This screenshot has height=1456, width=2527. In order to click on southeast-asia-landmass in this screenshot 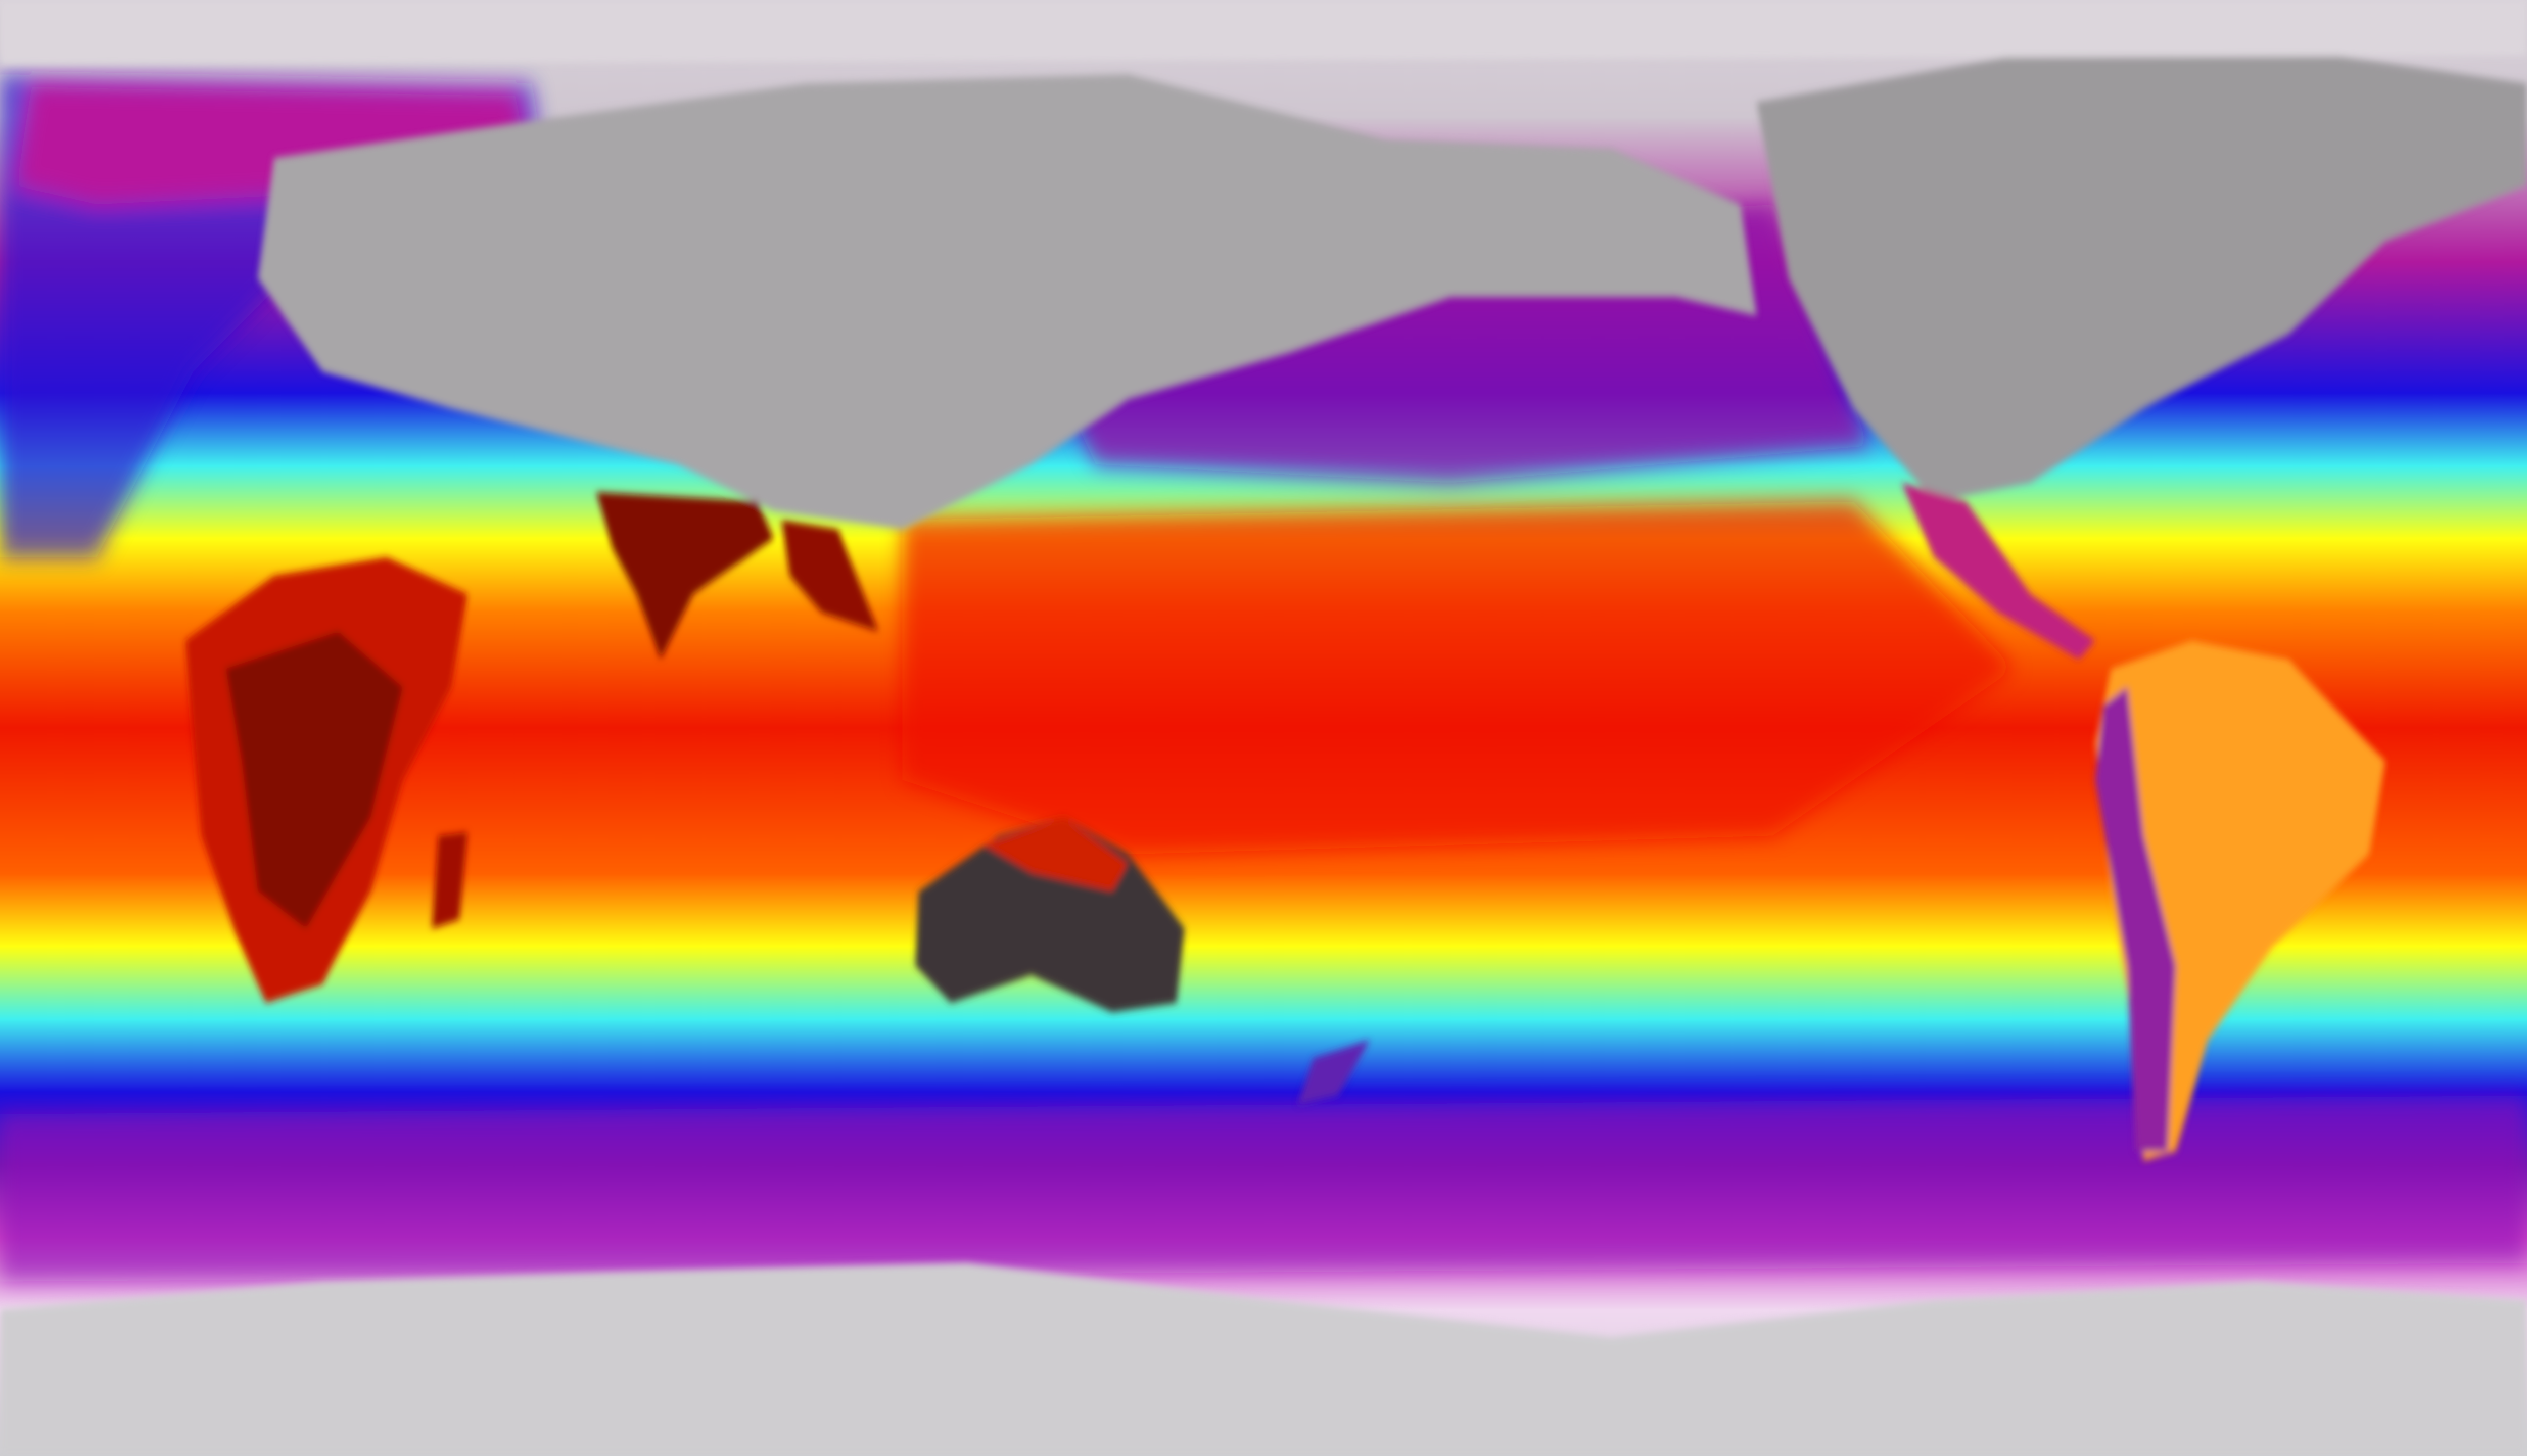, I will do `click(829, 576)`.